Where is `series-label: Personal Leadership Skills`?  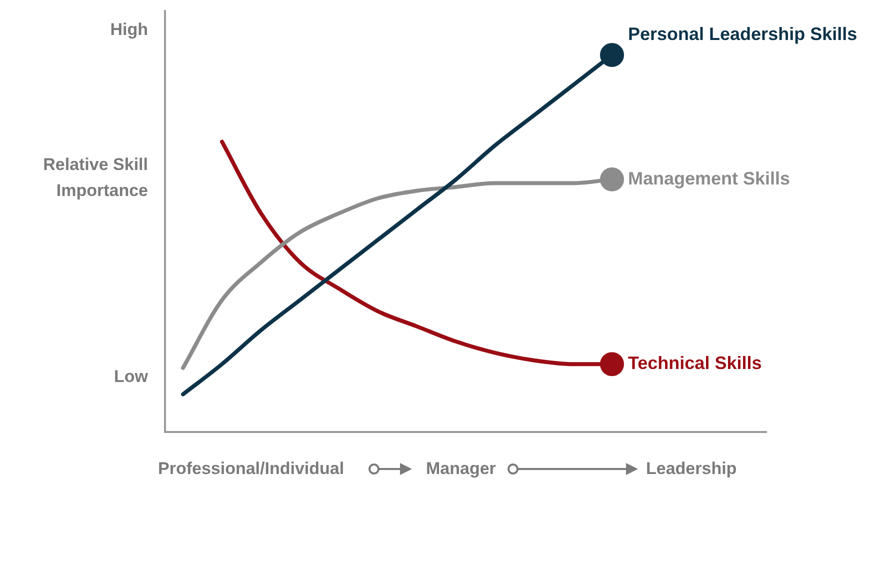 series-label: Personal Leadership Skills is located at coordinates (743, 34).